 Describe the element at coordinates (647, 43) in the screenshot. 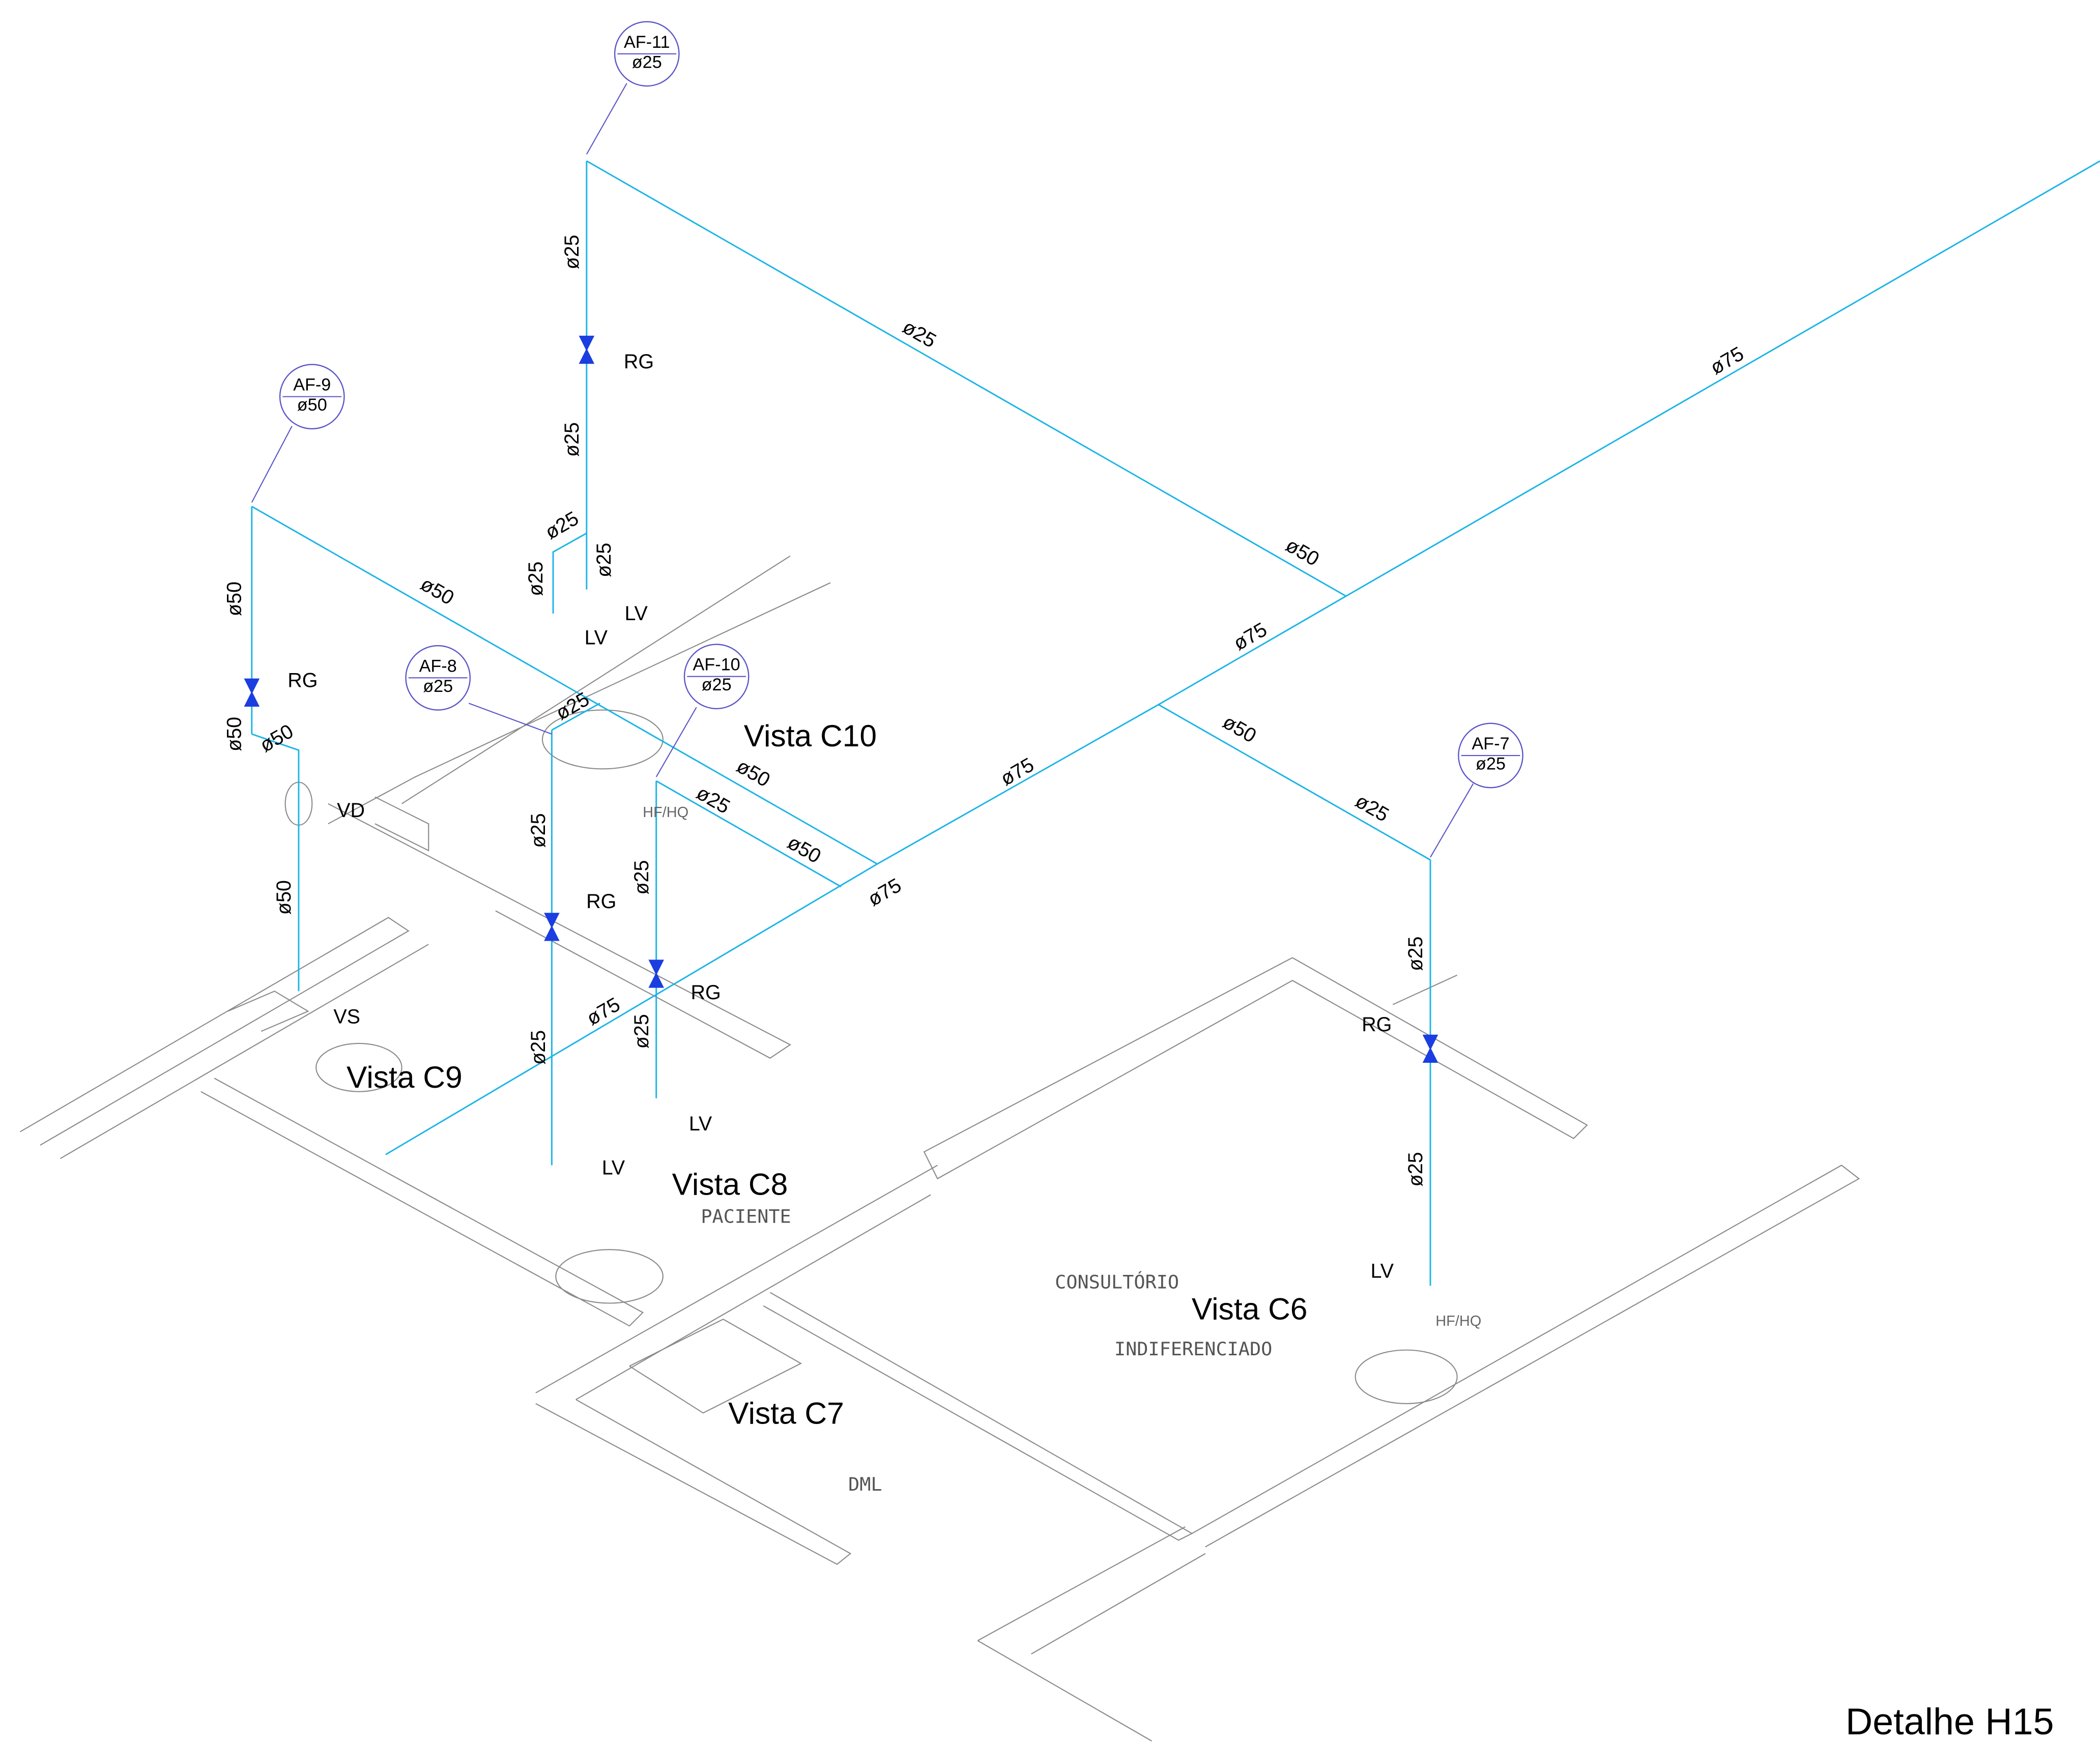

I see `tag-id: AF-11` at that location.